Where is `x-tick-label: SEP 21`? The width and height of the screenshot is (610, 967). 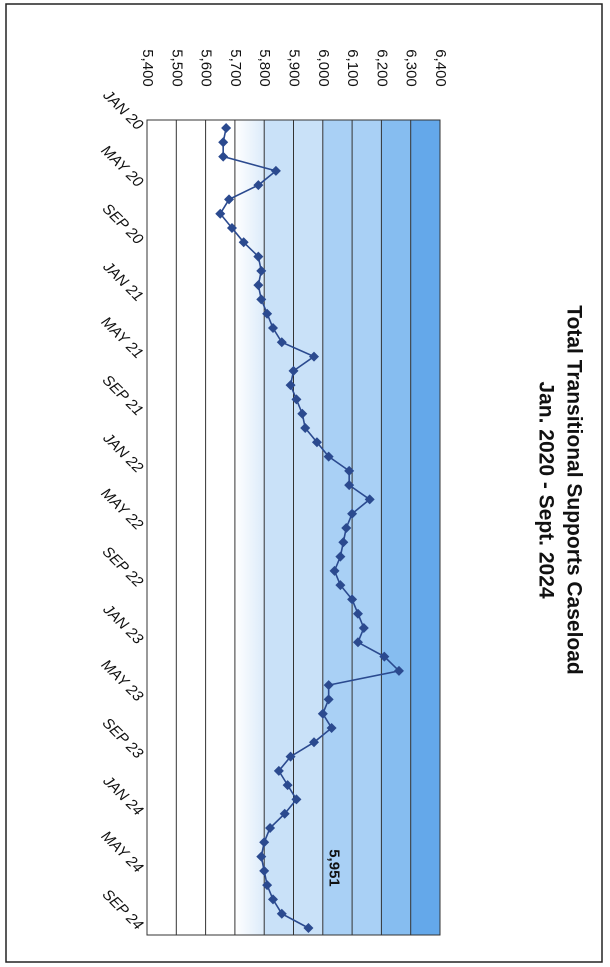
x-tick-label: SEP 21 is located at coordinates (123, 396).